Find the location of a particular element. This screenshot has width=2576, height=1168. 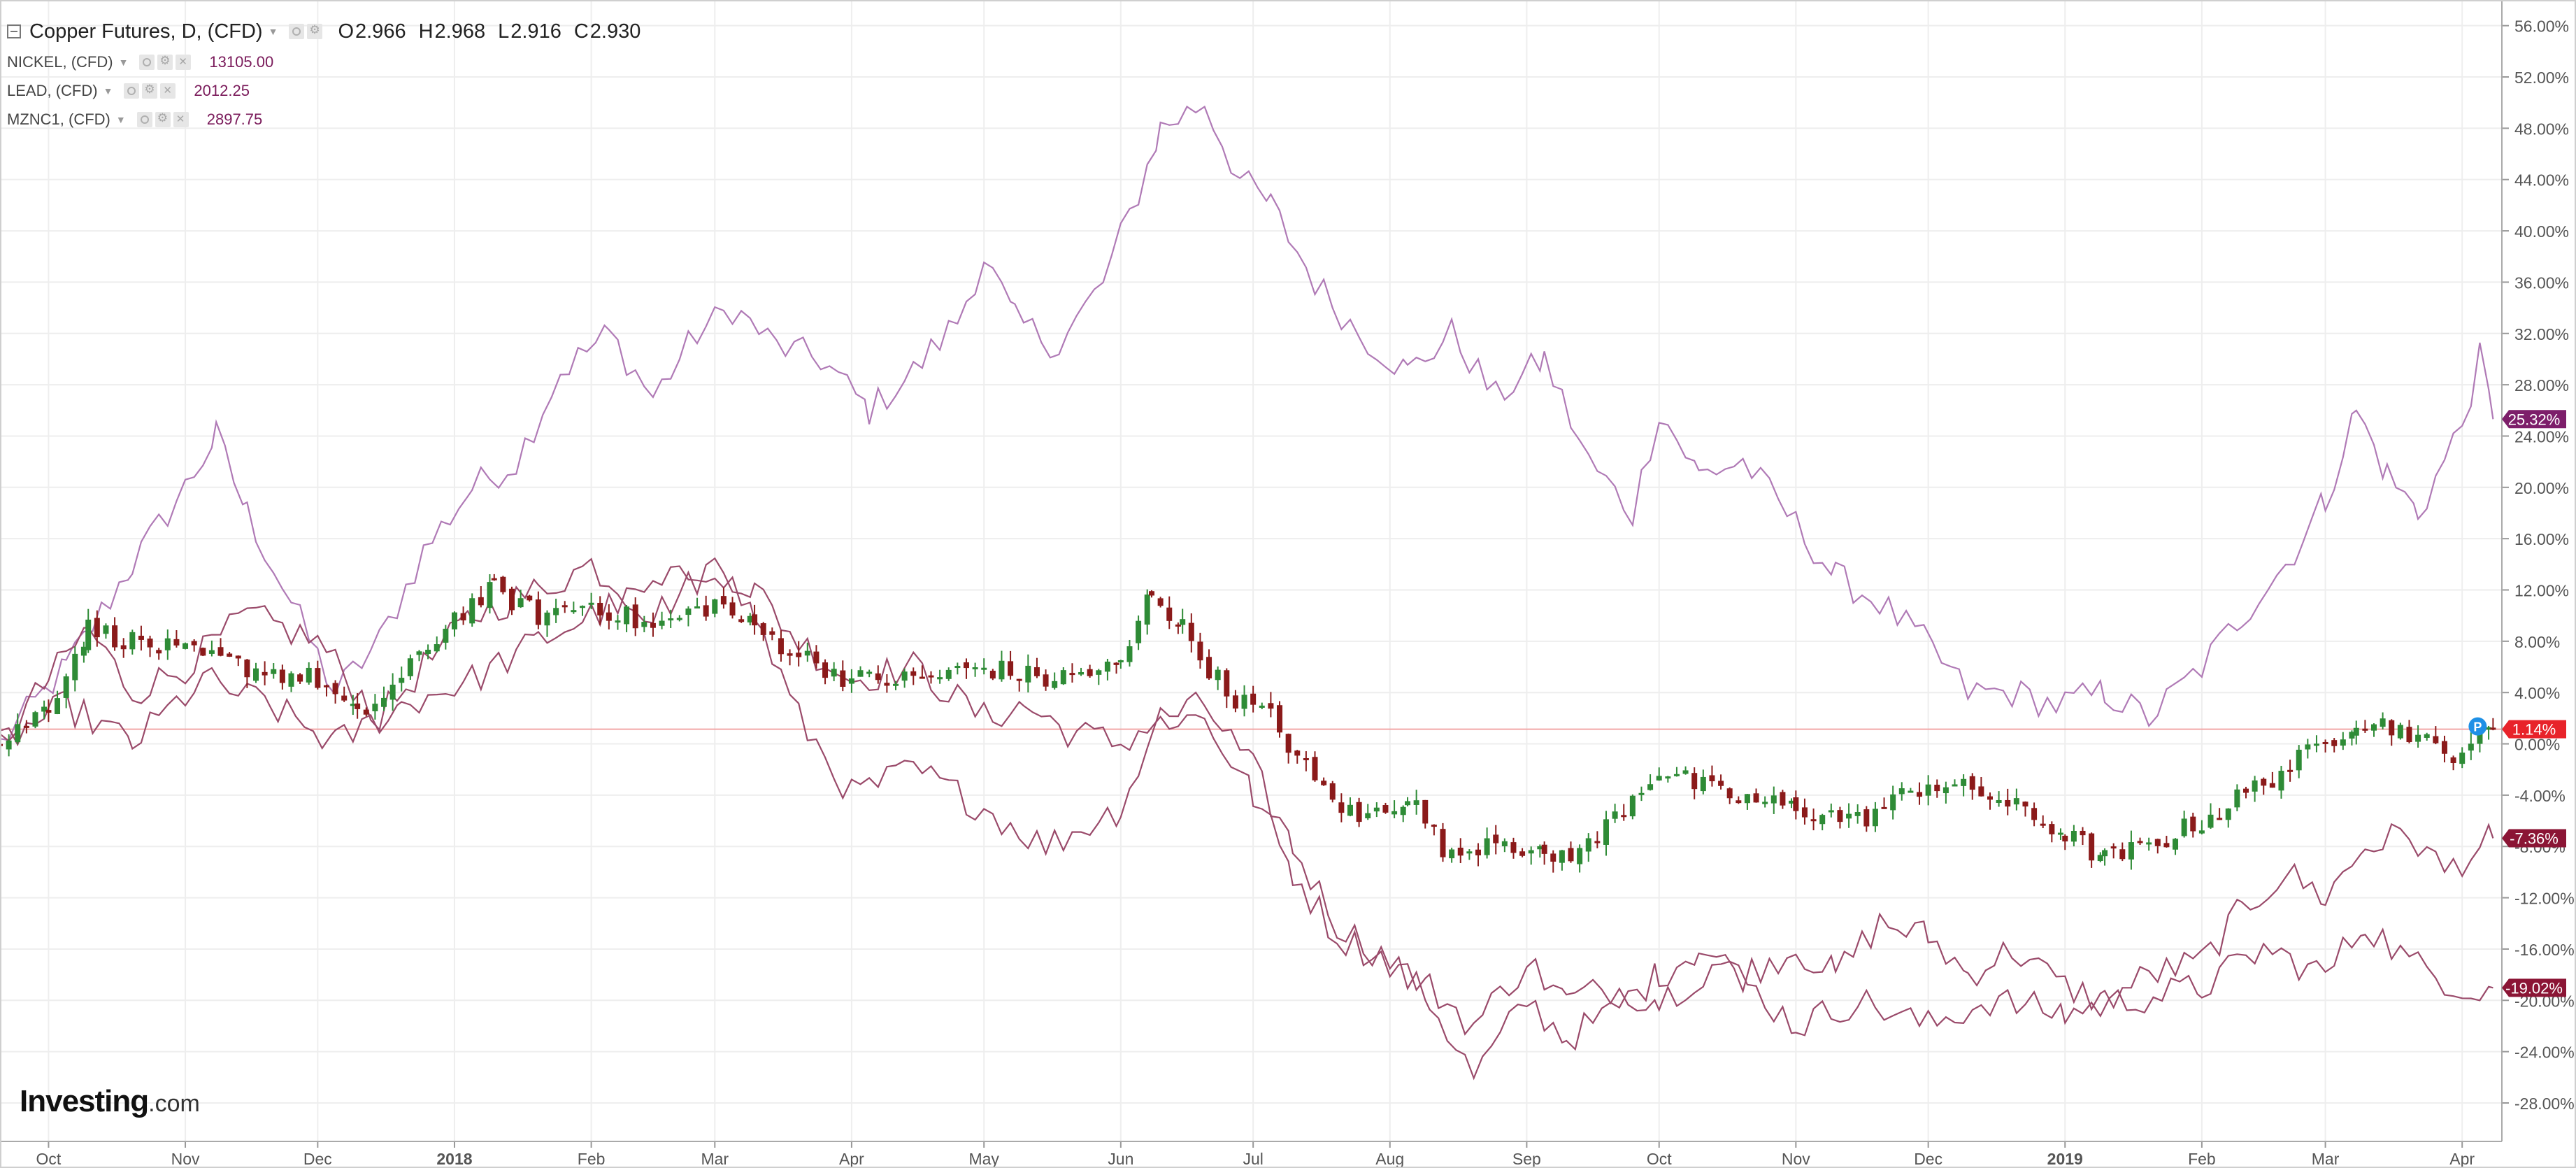

y-tick-label: 28.00% is located at coordinates (2541, 385).